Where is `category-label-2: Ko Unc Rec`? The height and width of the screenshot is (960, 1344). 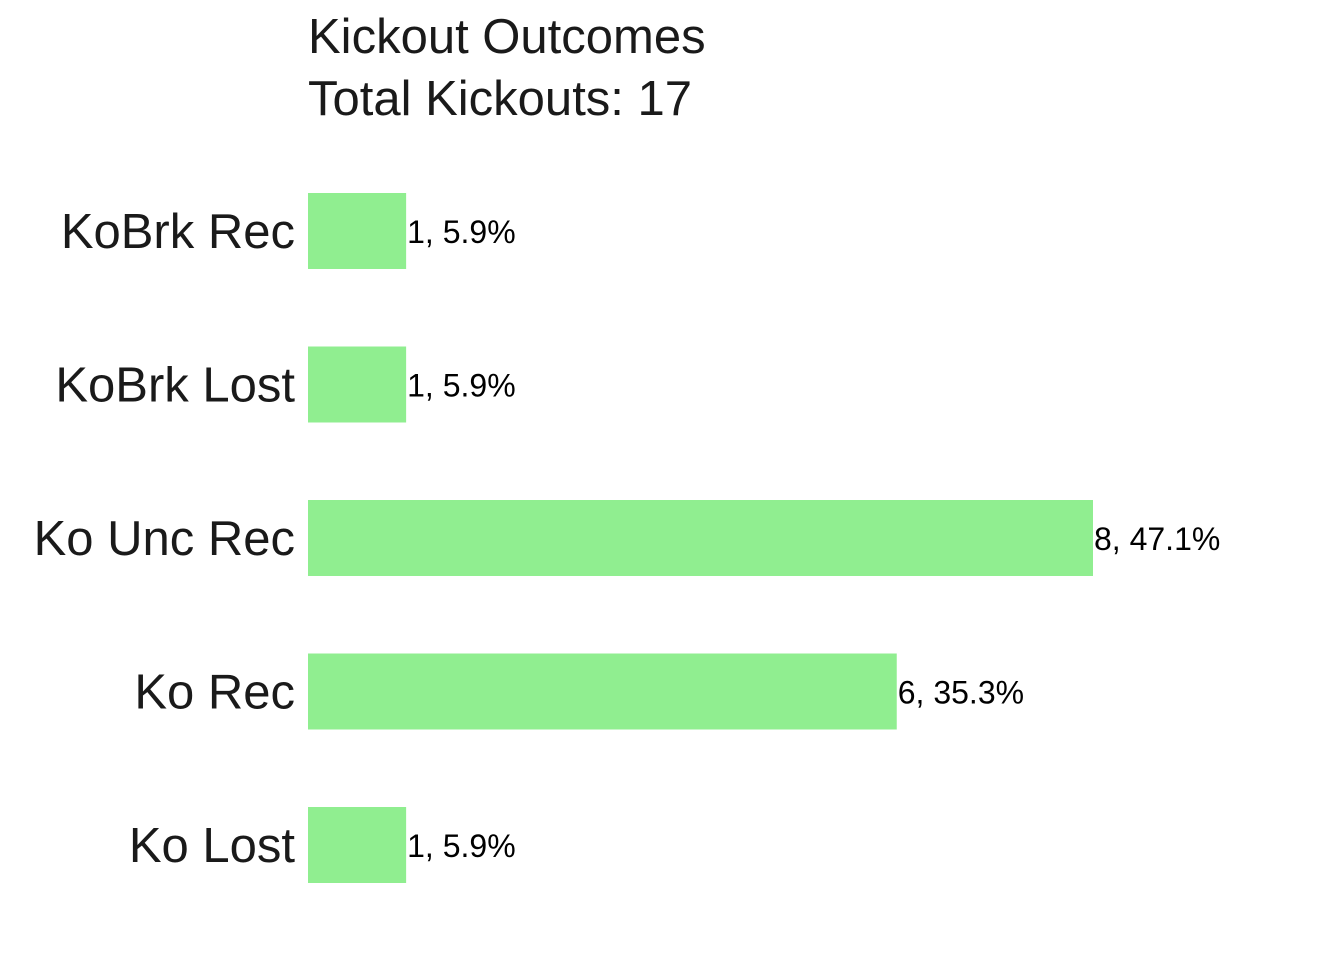 category-label-2: Ko Unc Rec is located at coordinates (164, 539).